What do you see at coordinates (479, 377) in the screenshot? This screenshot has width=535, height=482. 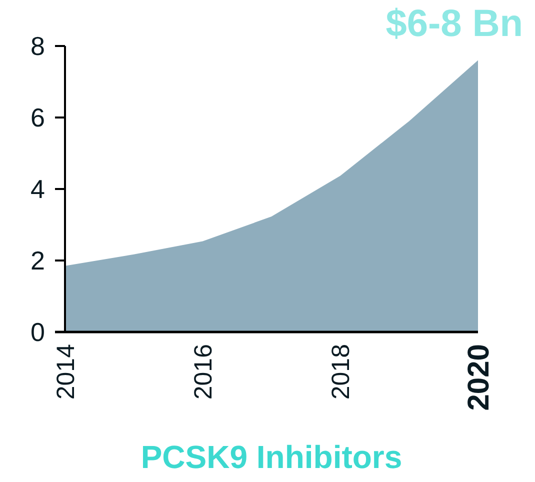 I see `x-tick-label: 2020` at bounding box center [479, 377].